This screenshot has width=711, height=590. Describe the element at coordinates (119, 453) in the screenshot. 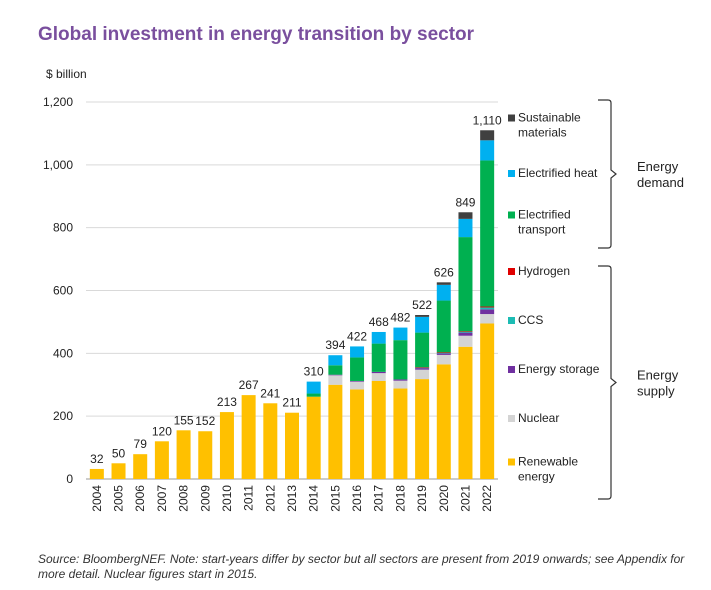

I see `data-label: 50` at that location.